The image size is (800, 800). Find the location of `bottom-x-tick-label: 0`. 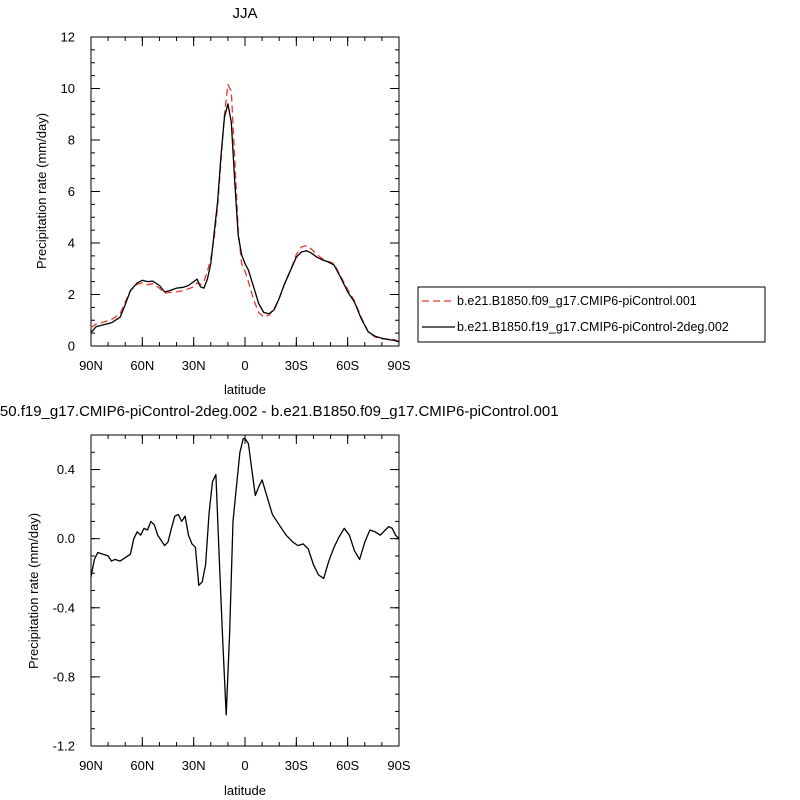

bottom-x-tick-label: 0 is located at coordinates (244, 765).